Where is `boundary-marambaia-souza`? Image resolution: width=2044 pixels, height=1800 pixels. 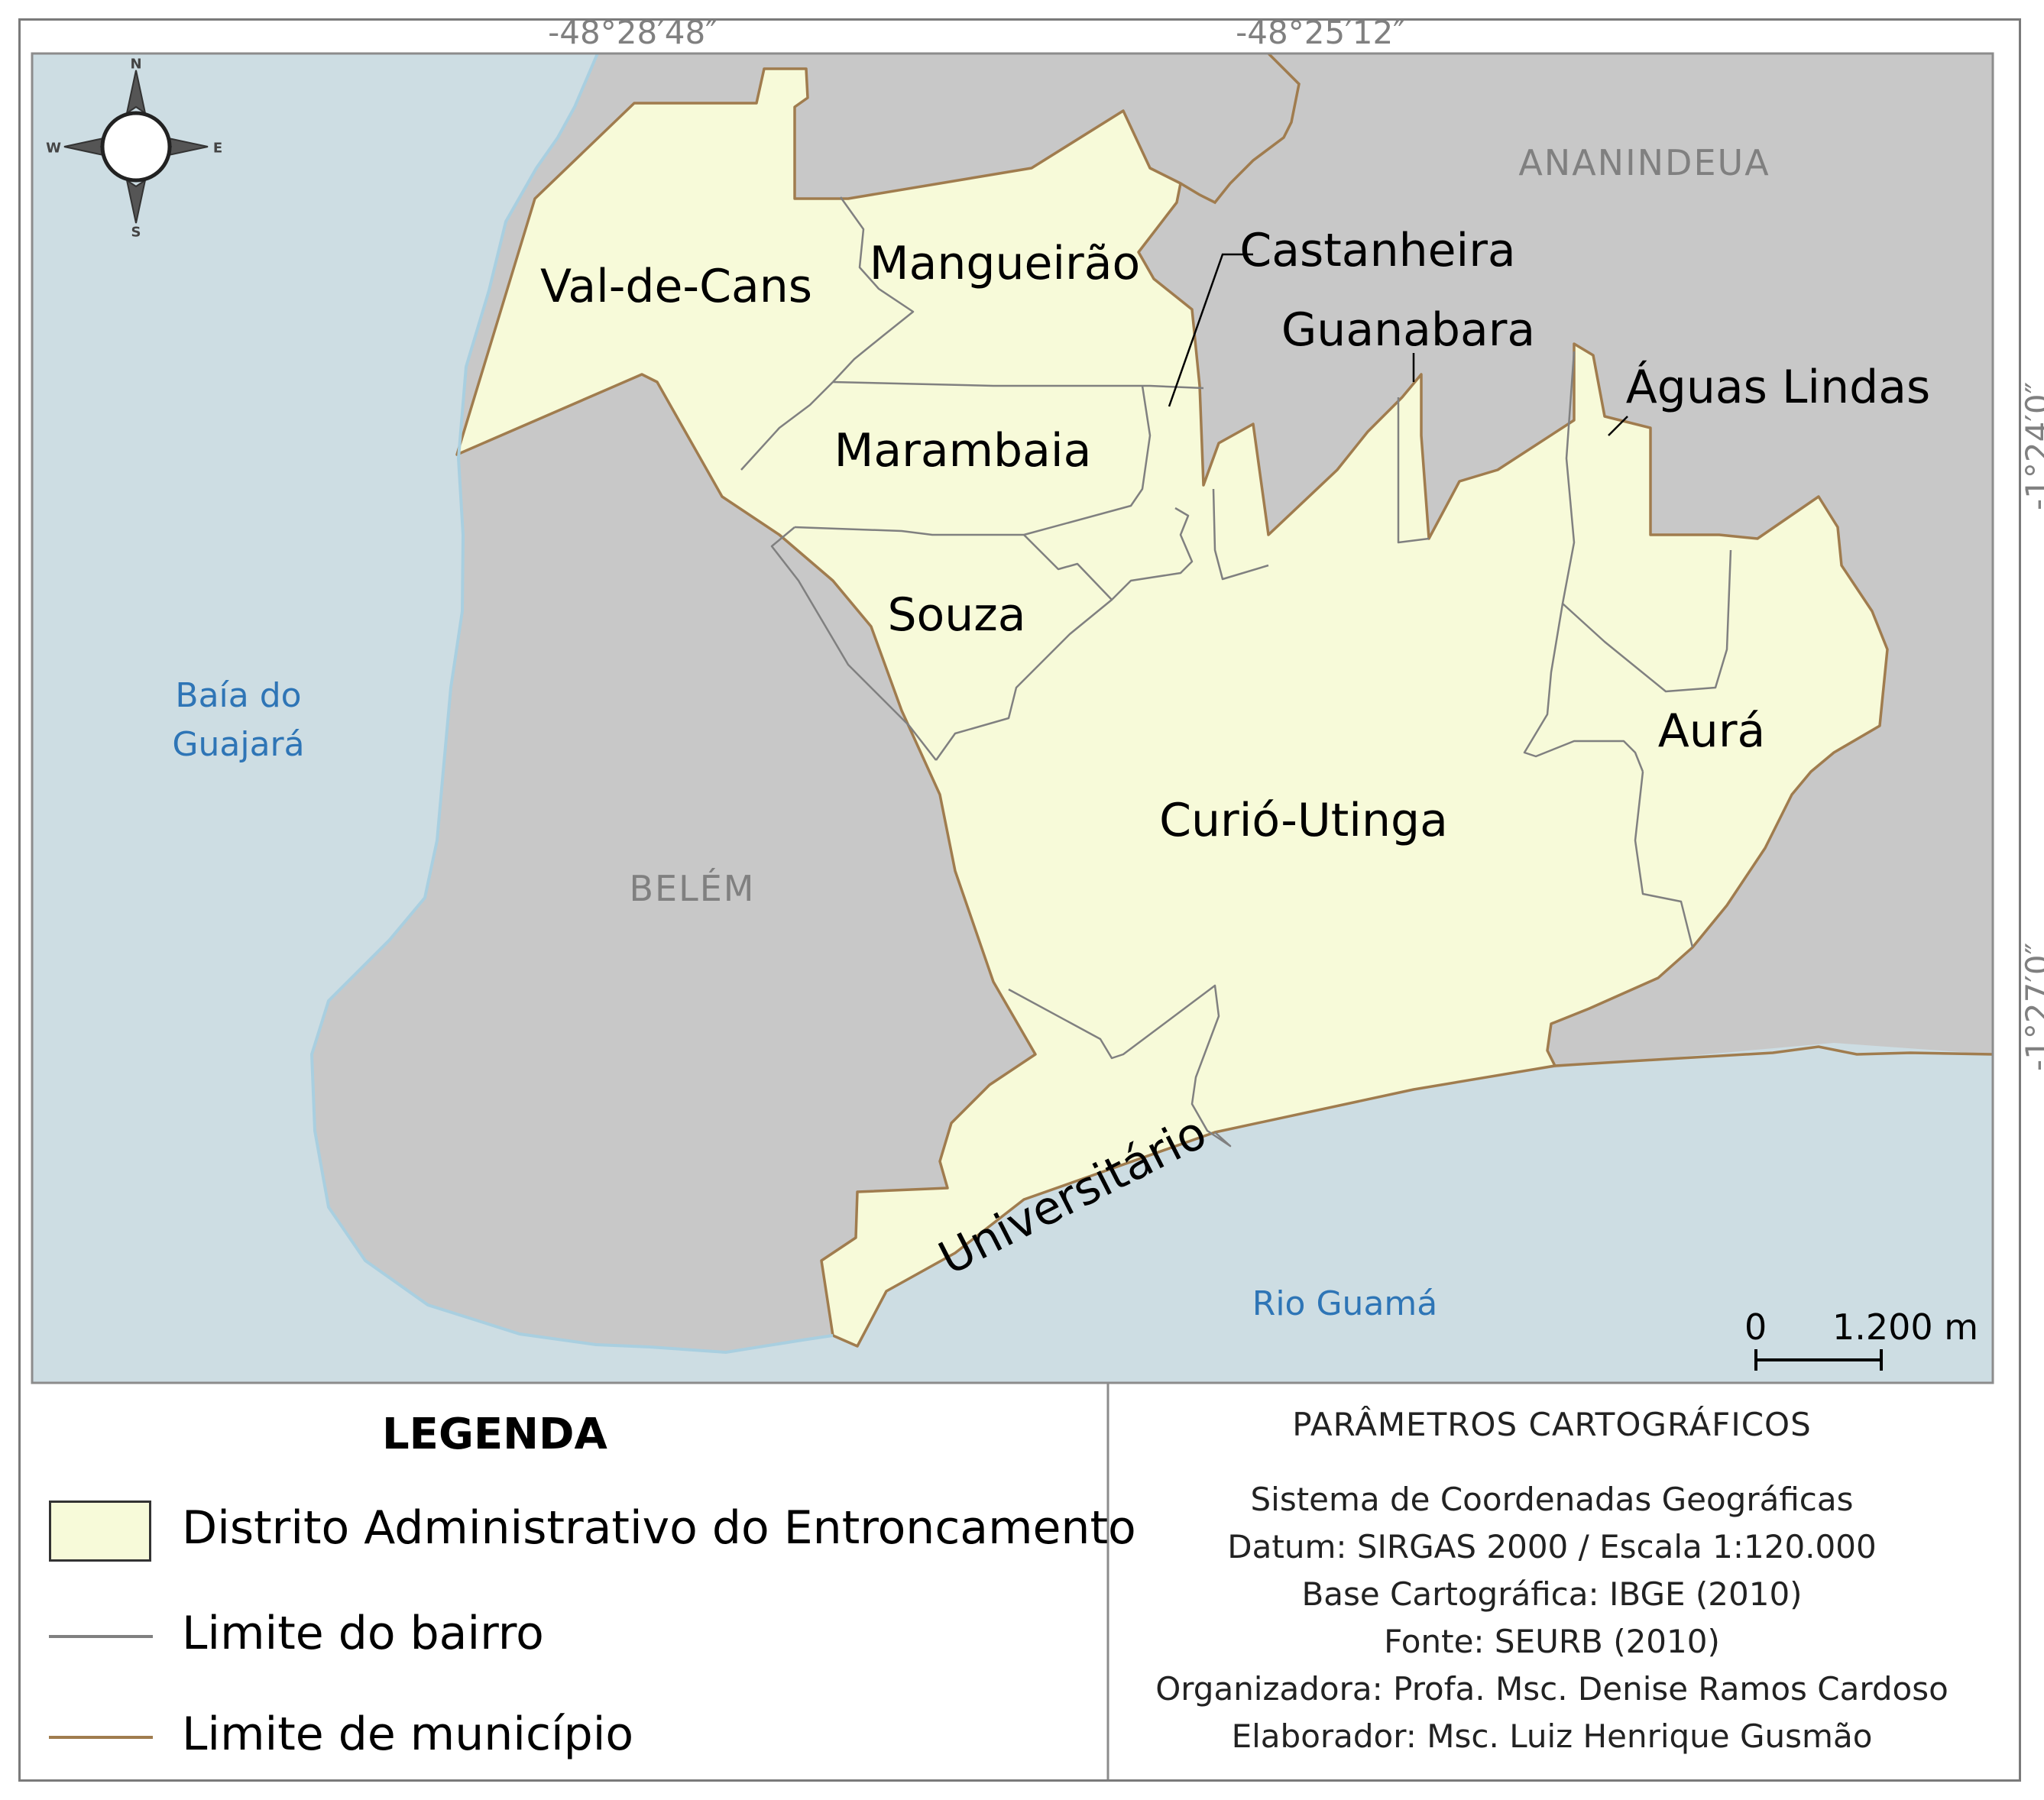 boundary-marambaia-souza is located at coordinates (973, 460).